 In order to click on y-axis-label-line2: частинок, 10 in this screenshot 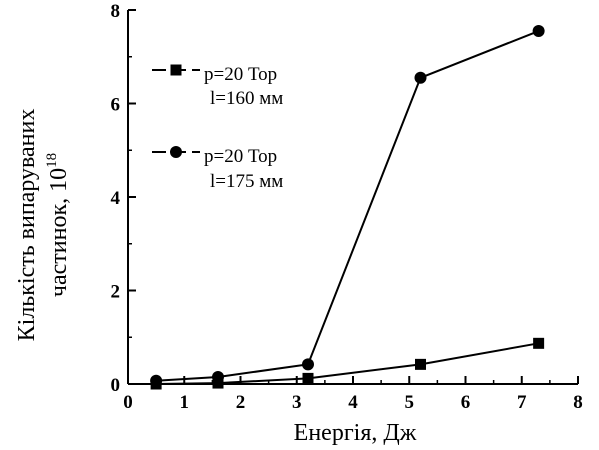, I will do `click(59, 232)`.